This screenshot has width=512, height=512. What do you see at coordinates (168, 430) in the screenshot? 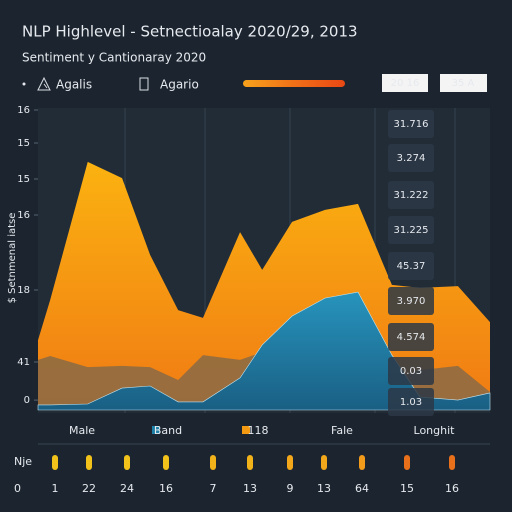
I see `legend-label: Band` at bounding box center [168, 430].